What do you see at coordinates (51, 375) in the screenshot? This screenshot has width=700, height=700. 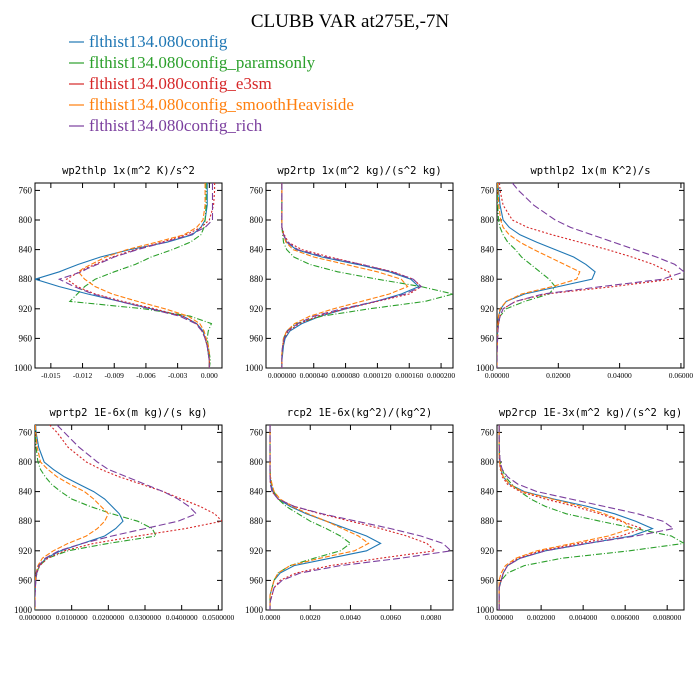 I see `x-tick-label: -0.015` at bounding box center [51, 375].